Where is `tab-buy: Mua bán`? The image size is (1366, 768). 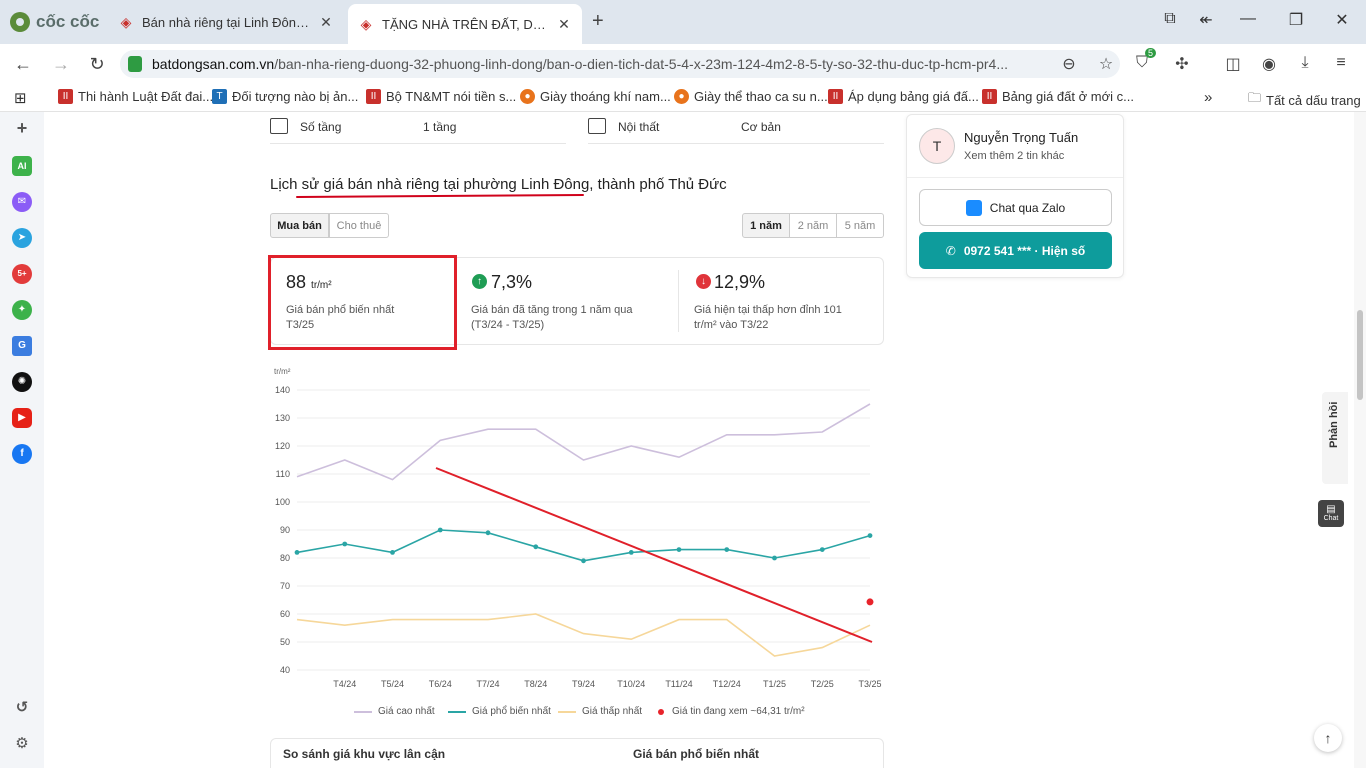 tab-buy: Mua bán is located at coordinates (299, 225).